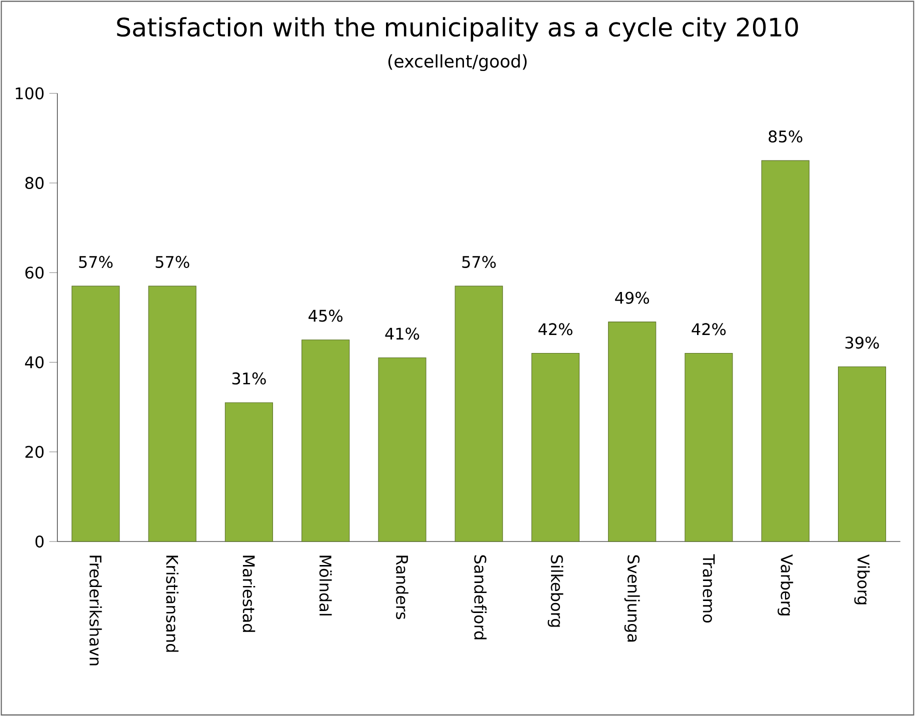 The image size is (915, 716). Describe the element at coordinates (40, 541) in the screenshot. I see `y-tick-label: 0` at that location.